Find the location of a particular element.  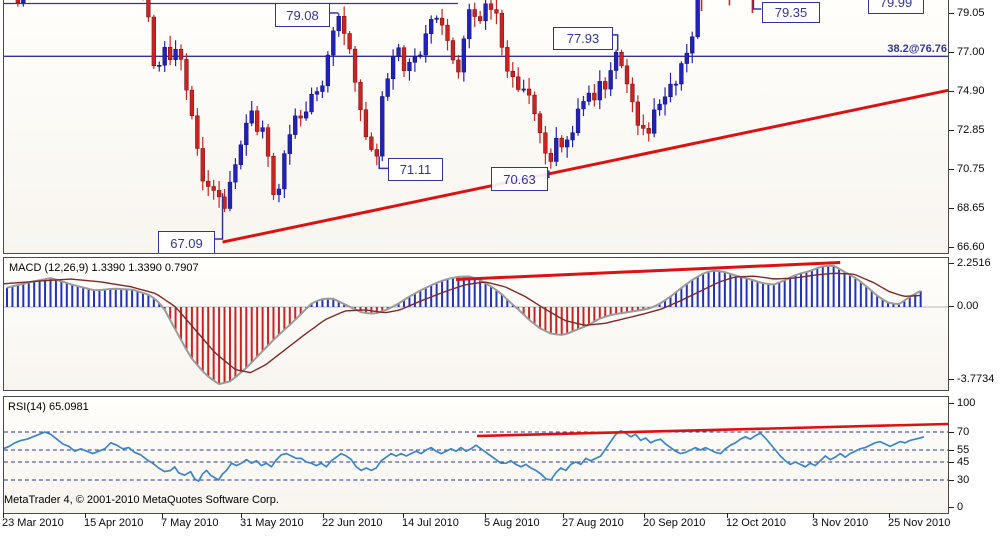

price-label: 79.08 is located at coordinates (302, 15).